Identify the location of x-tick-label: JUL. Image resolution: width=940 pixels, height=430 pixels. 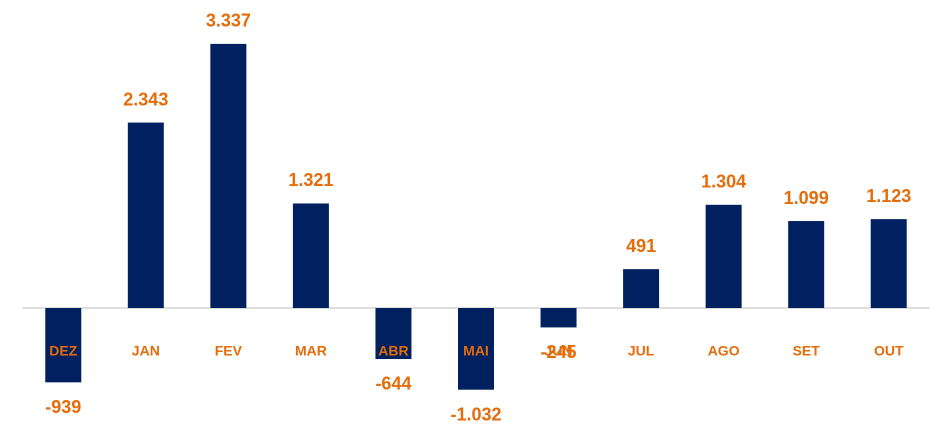
(641, 351).